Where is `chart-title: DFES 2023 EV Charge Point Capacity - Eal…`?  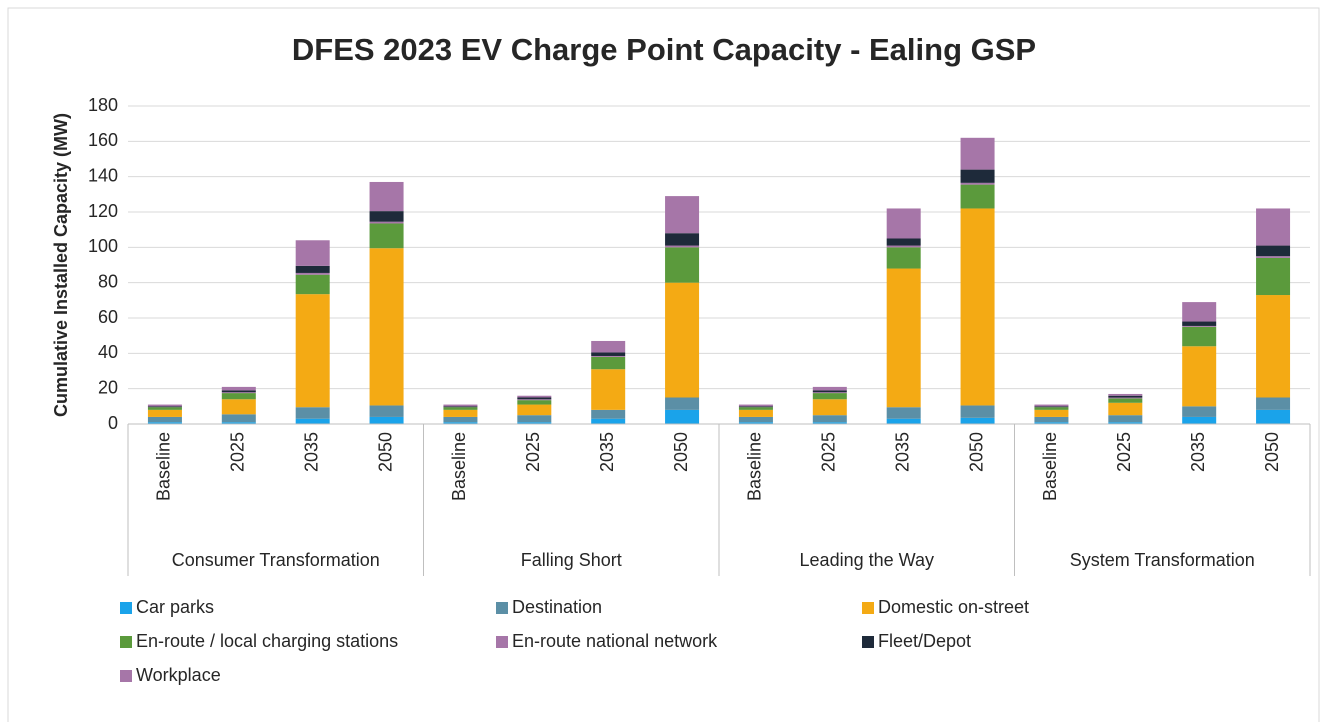 chart-title: DFES 2023 EV Charge Point Capacity - Eal… is located at coordinates (664, 49).